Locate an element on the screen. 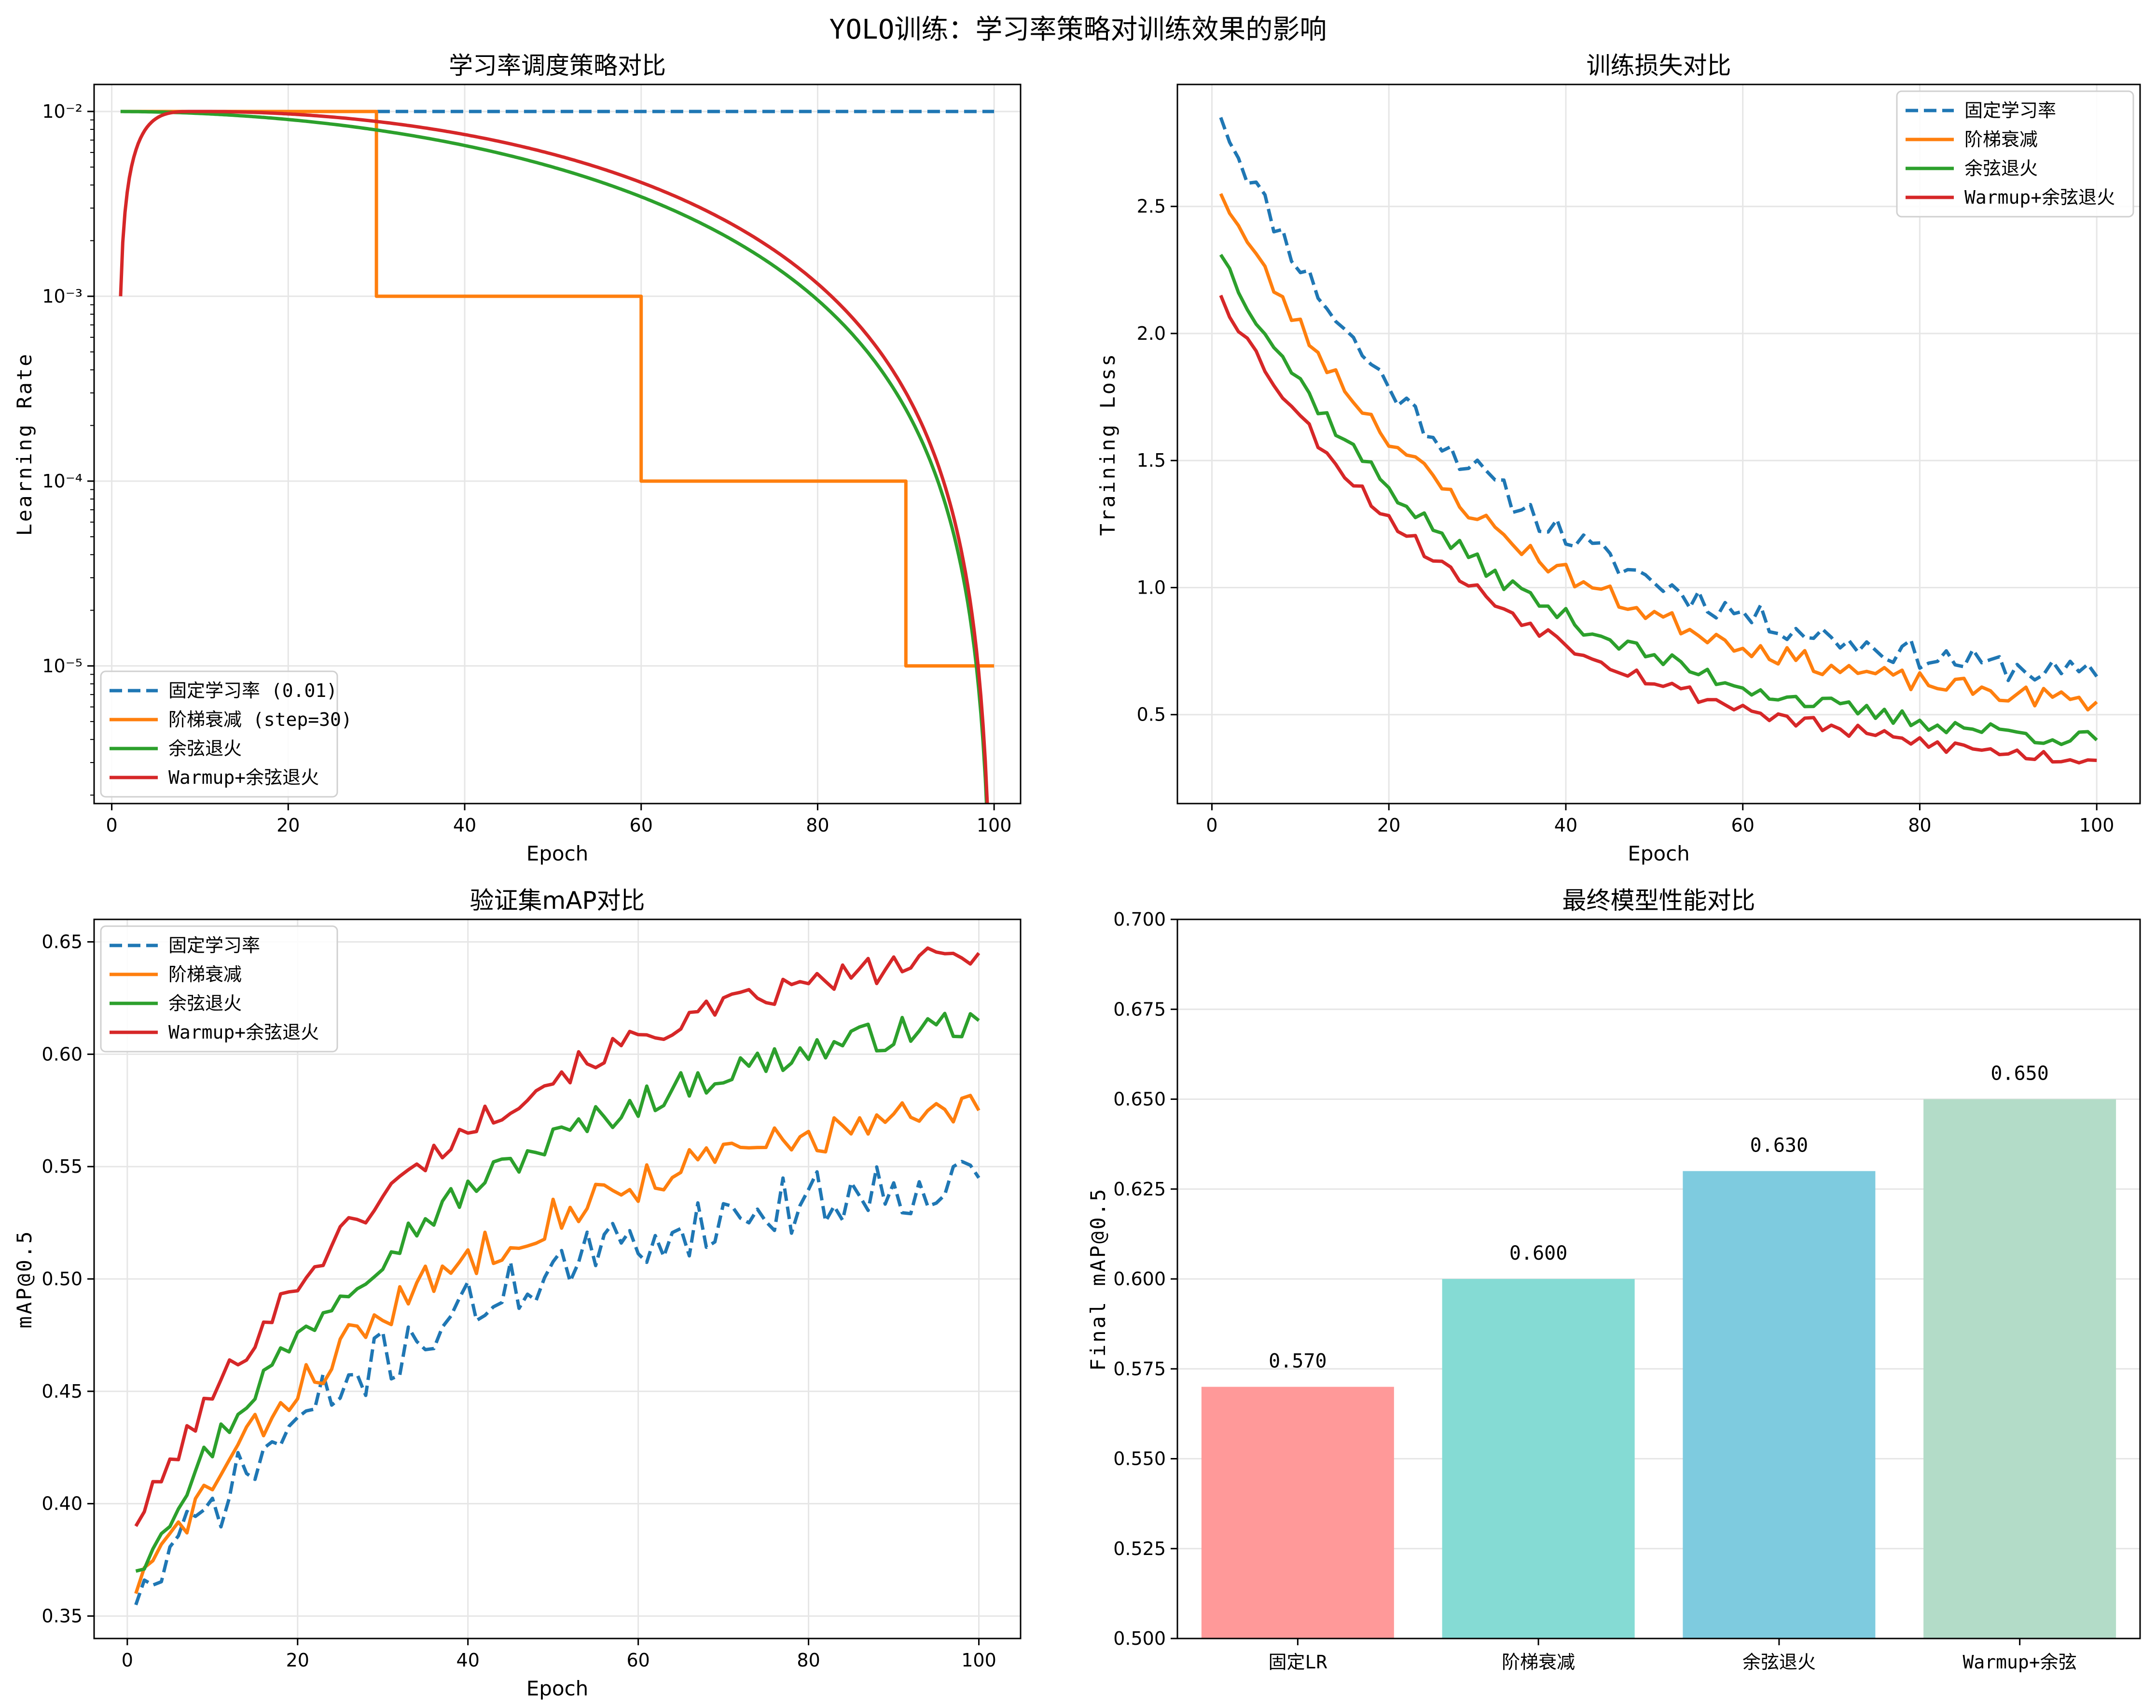 The image size is (2156, 1708). chart-title: 训练损失对比 is located at coordinates (1659, 66).